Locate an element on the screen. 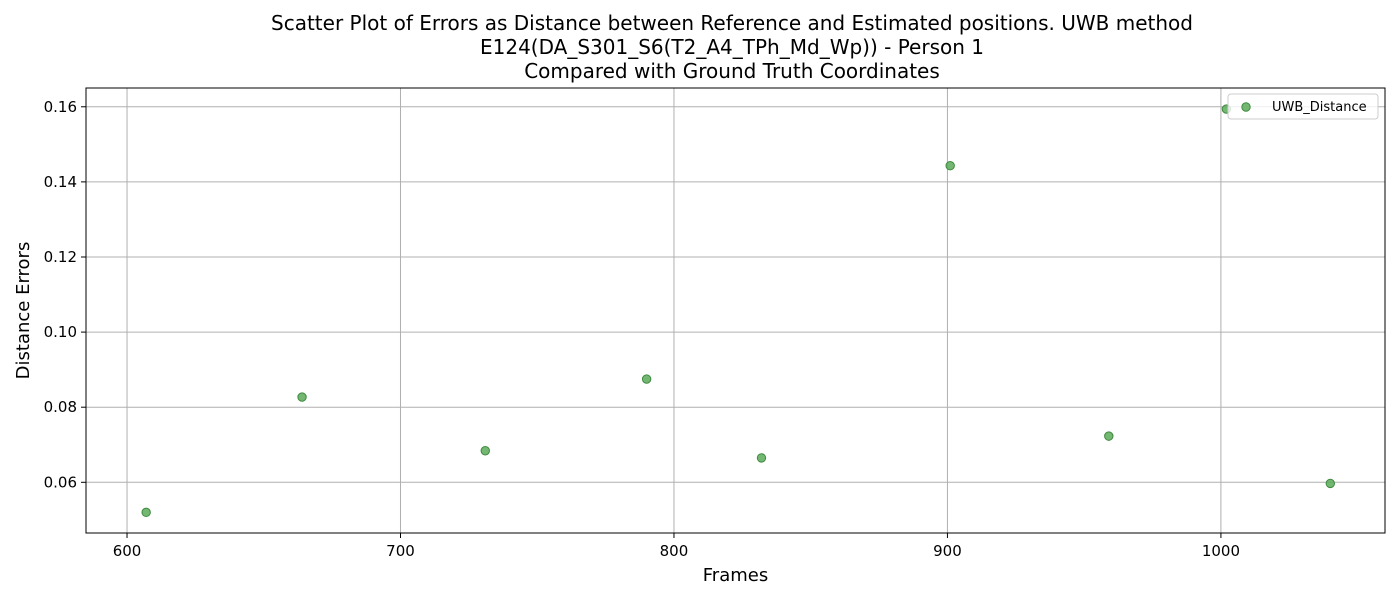 This screenshot has width=1400, height=600. y-tick-label: 0.08 is located at coordinates (60, 407).